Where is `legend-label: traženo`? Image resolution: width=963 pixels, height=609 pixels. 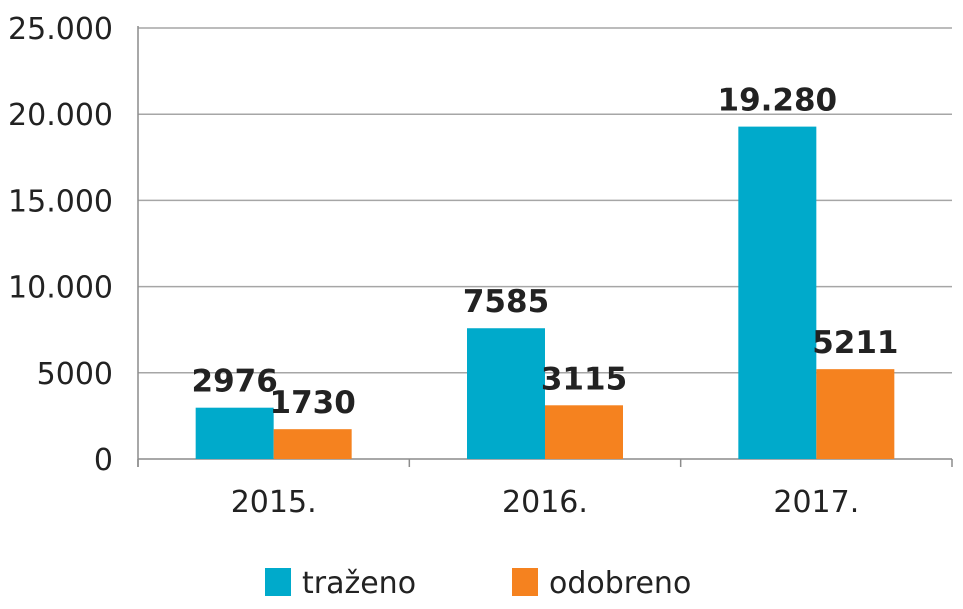
legend-label: traženo is located at coordinates (359, 583).